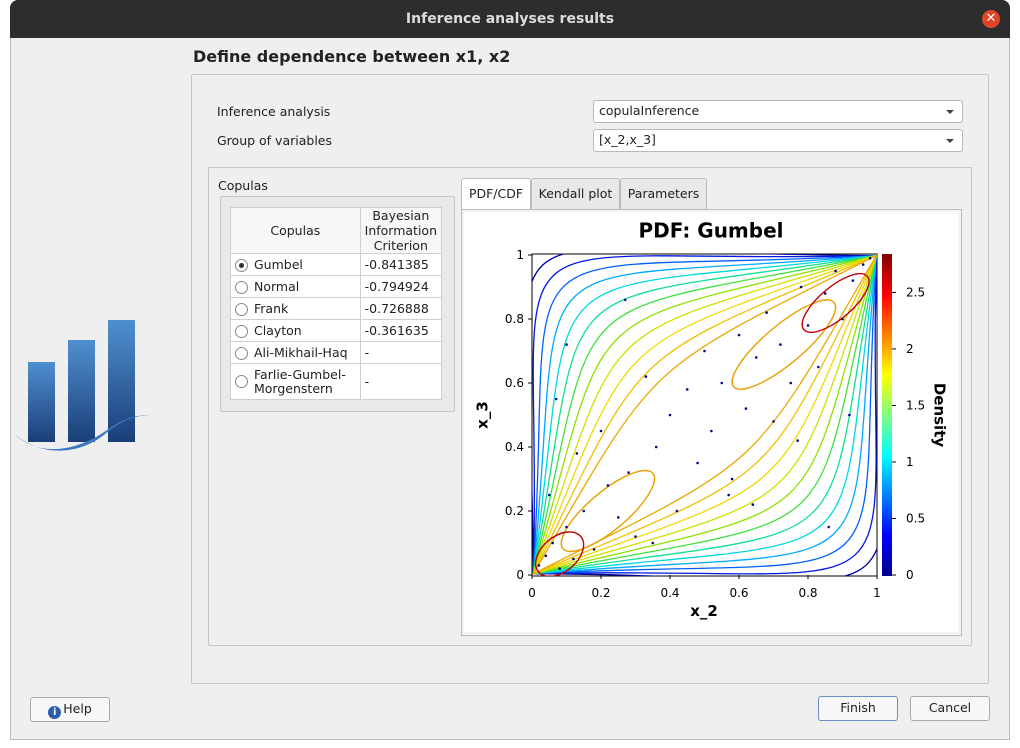 The image size is (1020, 748). What do you see at coordinates (300, 381) in the screenshot?
I see `copula-name: Farlie-Gumbel-Morgenstern` at bounding box center [300, 381].